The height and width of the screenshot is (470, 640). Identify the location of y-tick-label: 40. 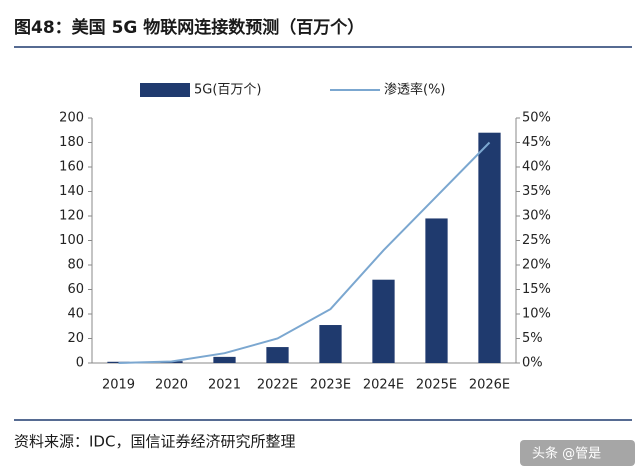
(75, 314).